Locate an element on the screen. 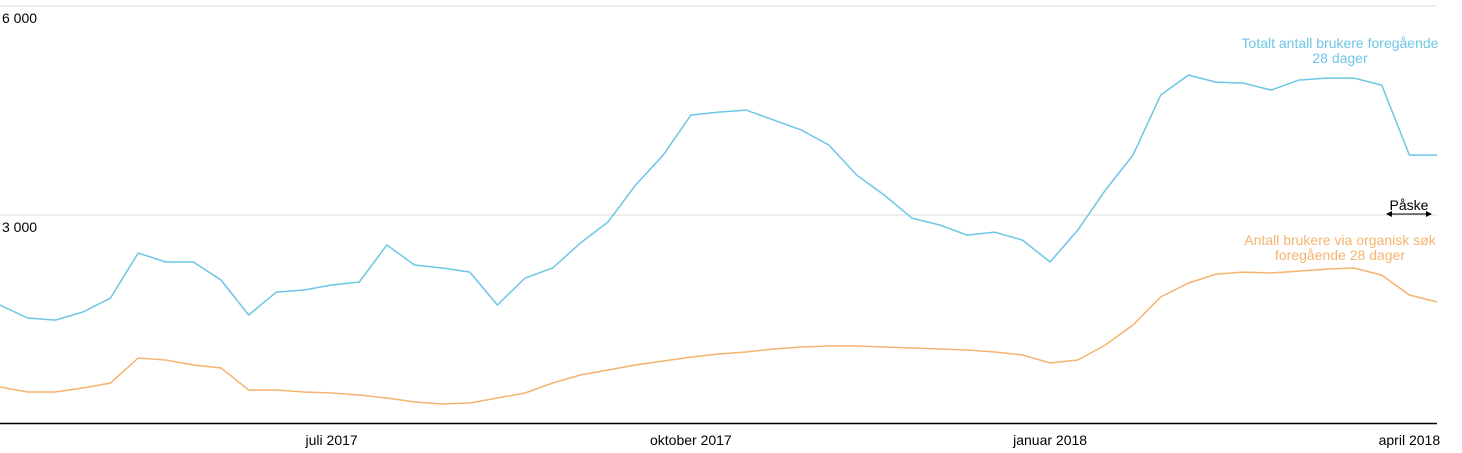  series-label-line: 28 dager is located at coordinates (1340, 58).